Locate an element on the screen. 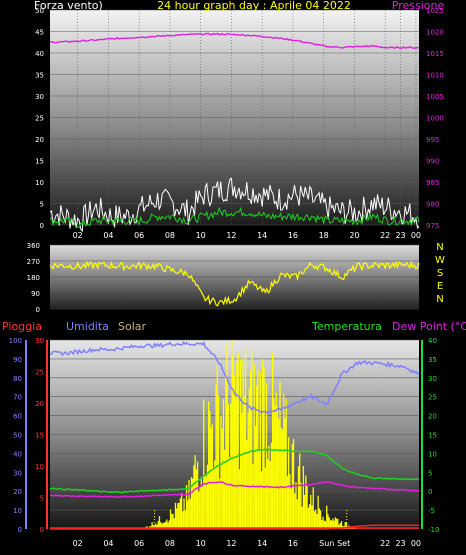 This screenshot has width=466, height=555. pressure-tick-label: 995 is located at coordinates (432, 140).